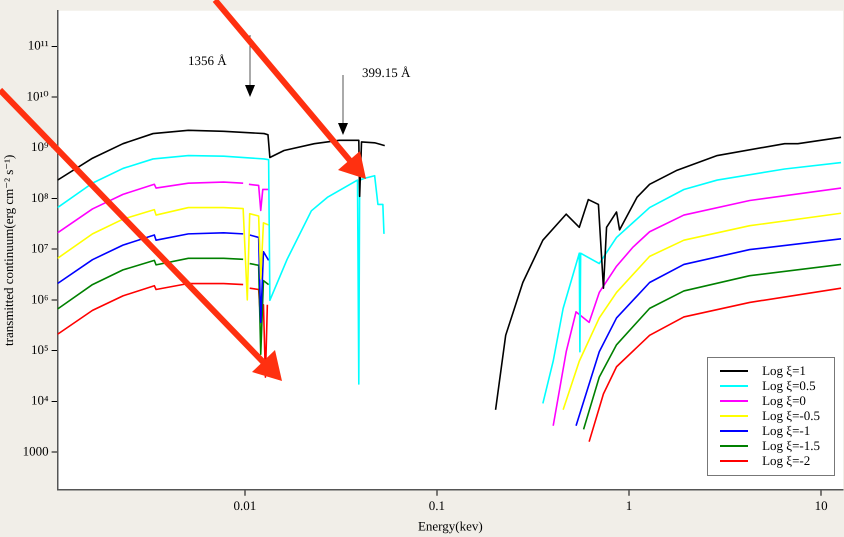 Image resolution: width=844 pixels, height=537 pixels. Describe the element at coordinates (207, 61) in the screenshot. I see `annotation: 1356 Å` at that location.